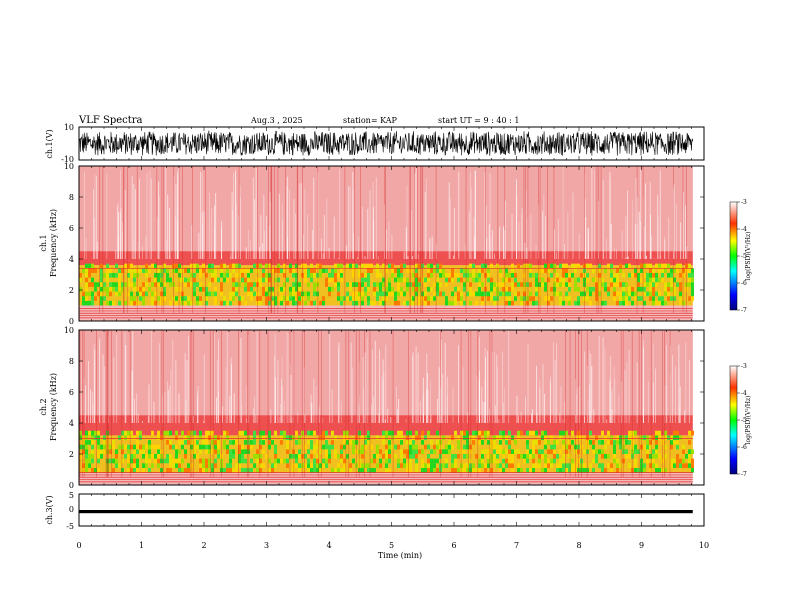 This screenshot has height=612, width=792. Describe the element at coordinates (740, 420) in the screenshot. I see `ch2-colorbar: -3-4-5-6-7 log(PSD)(V²/Hz)` at that location.